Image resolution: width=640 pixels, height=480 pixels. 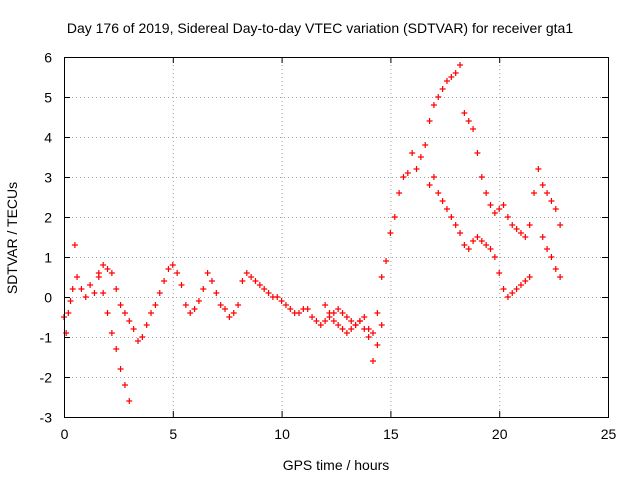 I want to click on x-axis-label: GPS time / hours, so click(x=336, y=465).